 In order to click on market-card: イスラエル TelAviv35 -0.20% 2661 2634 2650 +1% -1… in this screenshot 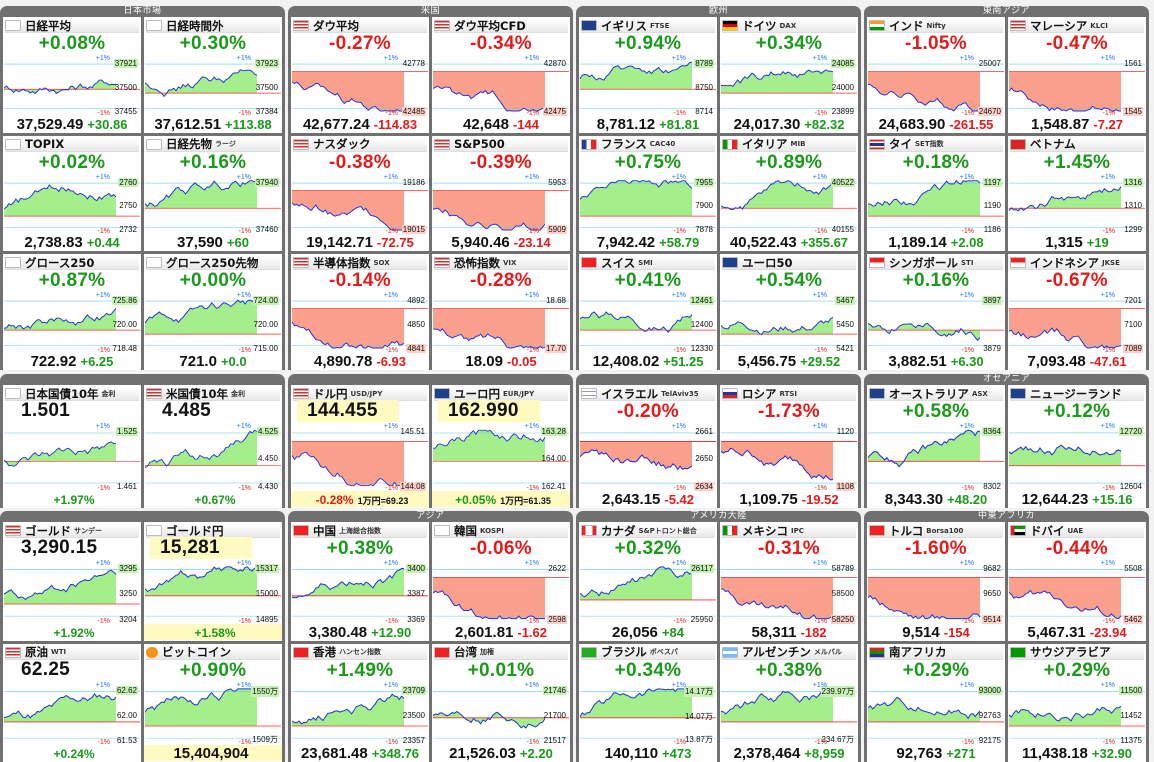, I will do `click(648, 446)`.